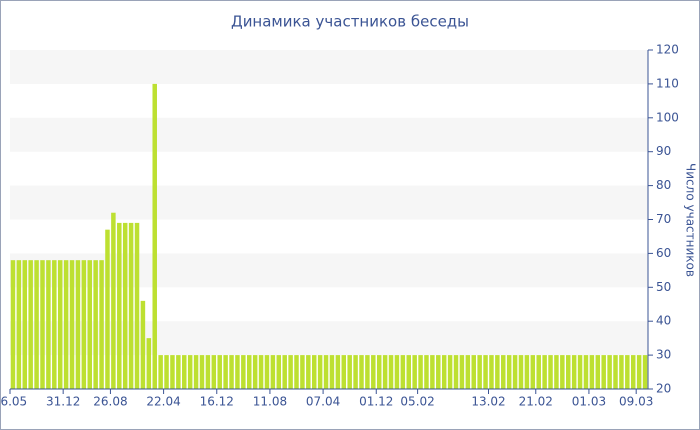 The image size is (700, 430). Describe the element at coordinates (488, 402) in the screenshot. I see `x-tick-label: 13.02` at that location.